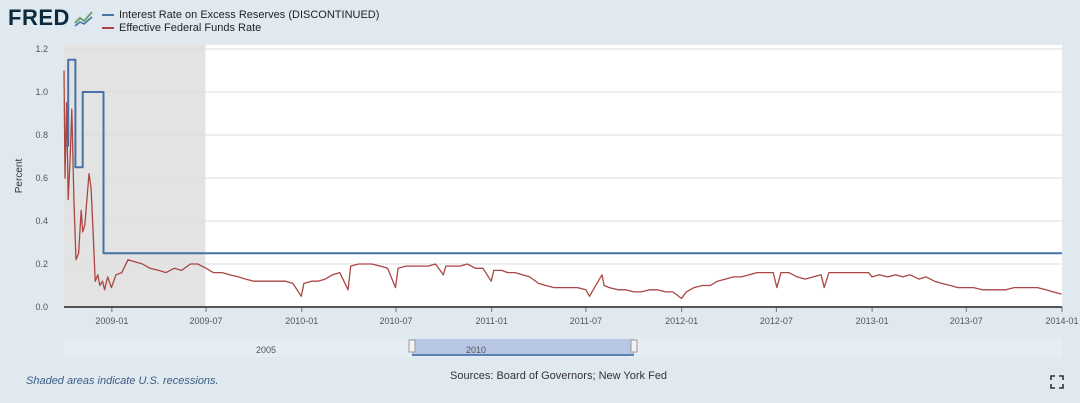 The width and height of the screenshot is (1080, 403). What do you see at coordinates (39, 17) in the screenshot?
I see `fred-logo: FRED` at bounding box center [39, 17].